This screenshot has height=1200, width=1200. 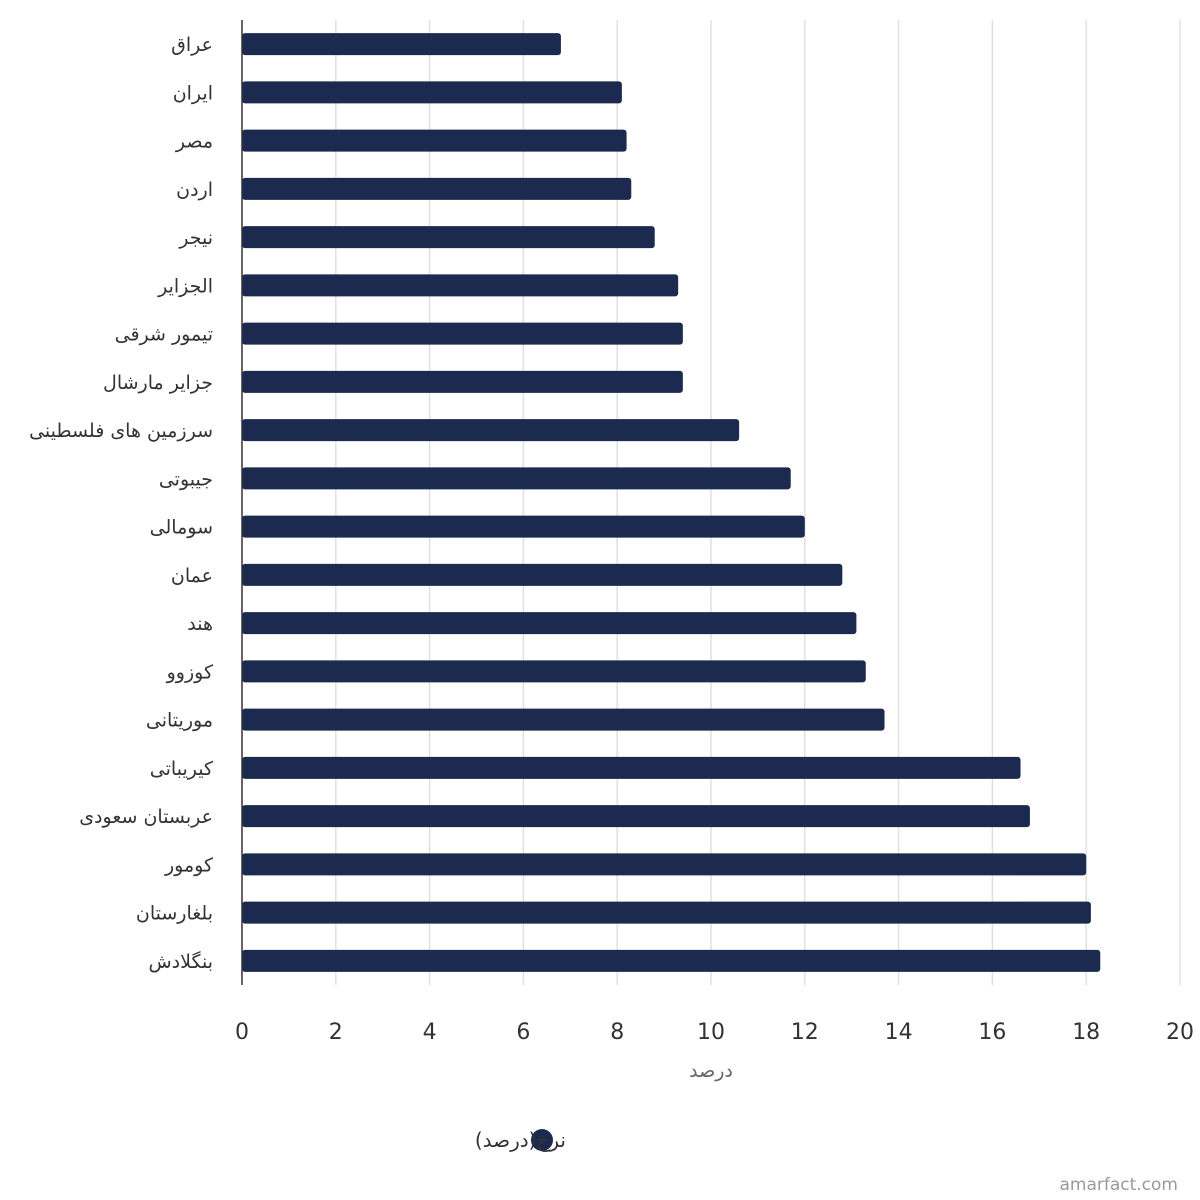 I want to click on category-label: جیبوتی, so click(x=186, y=479).